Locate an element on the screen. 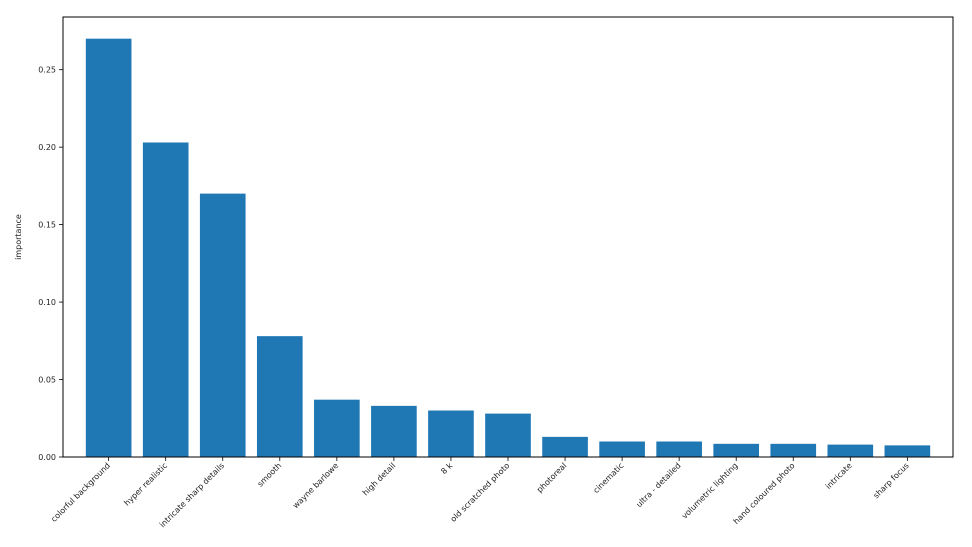  y-axis-label: importance is located at coordinates (18, 237).